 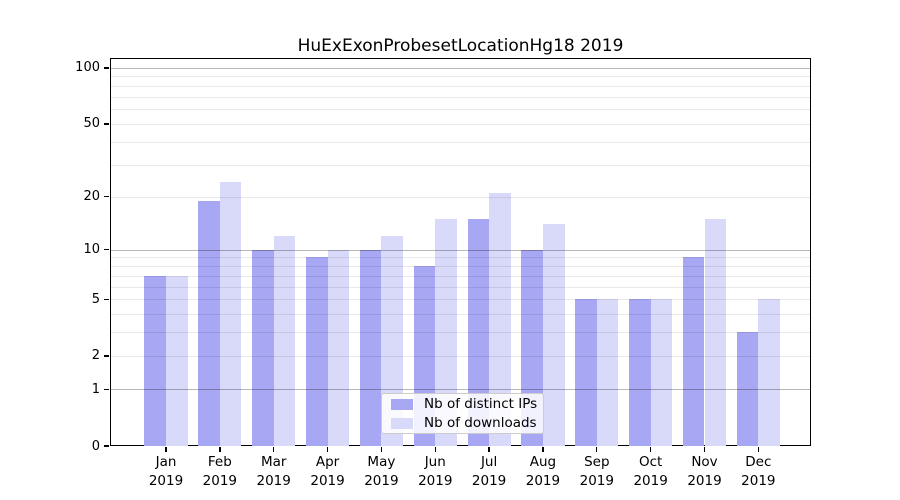 What do you see at coordinates (661, 372) in the screenshot?
I see `bar-downloads-oct` at bounding box center [661, 372].